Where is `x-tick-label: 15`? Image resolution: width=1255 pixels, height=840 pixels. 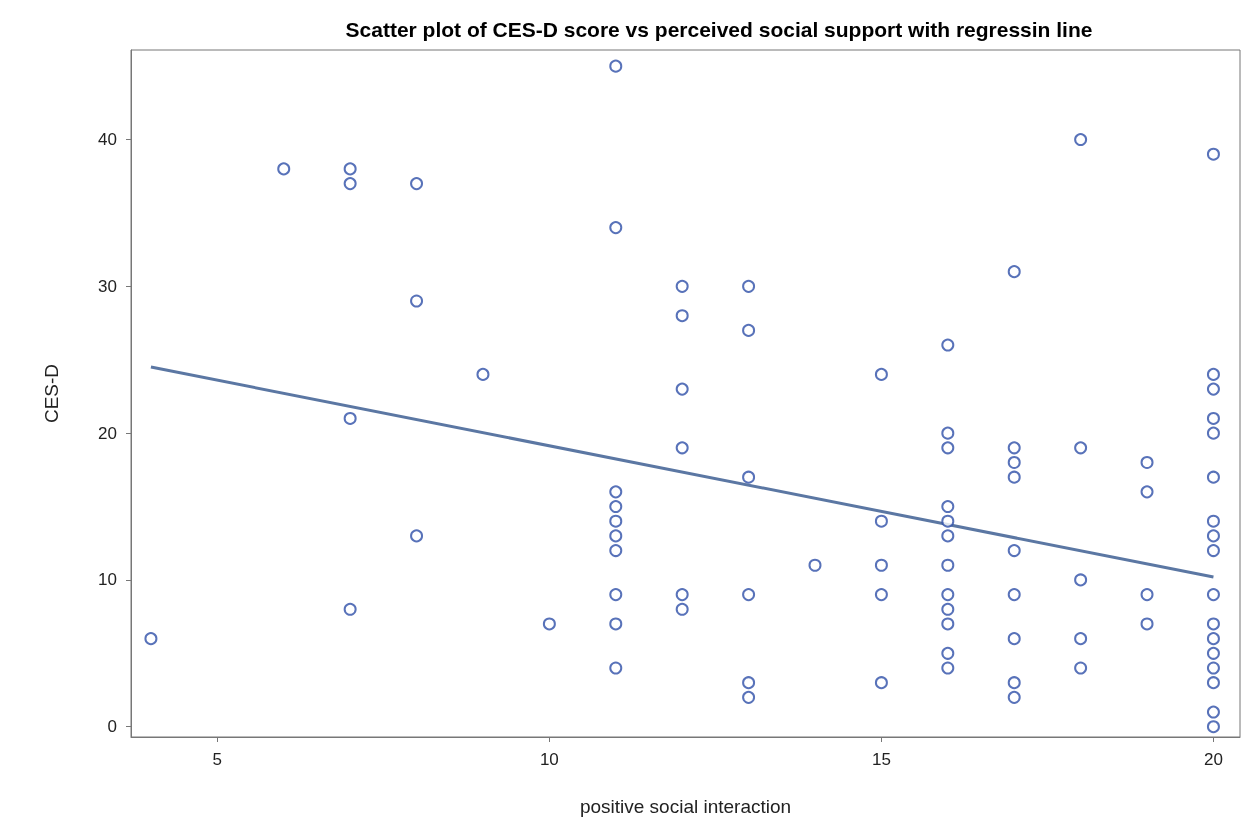
x-tick-label: 15 is located at coordinates (881, 759).